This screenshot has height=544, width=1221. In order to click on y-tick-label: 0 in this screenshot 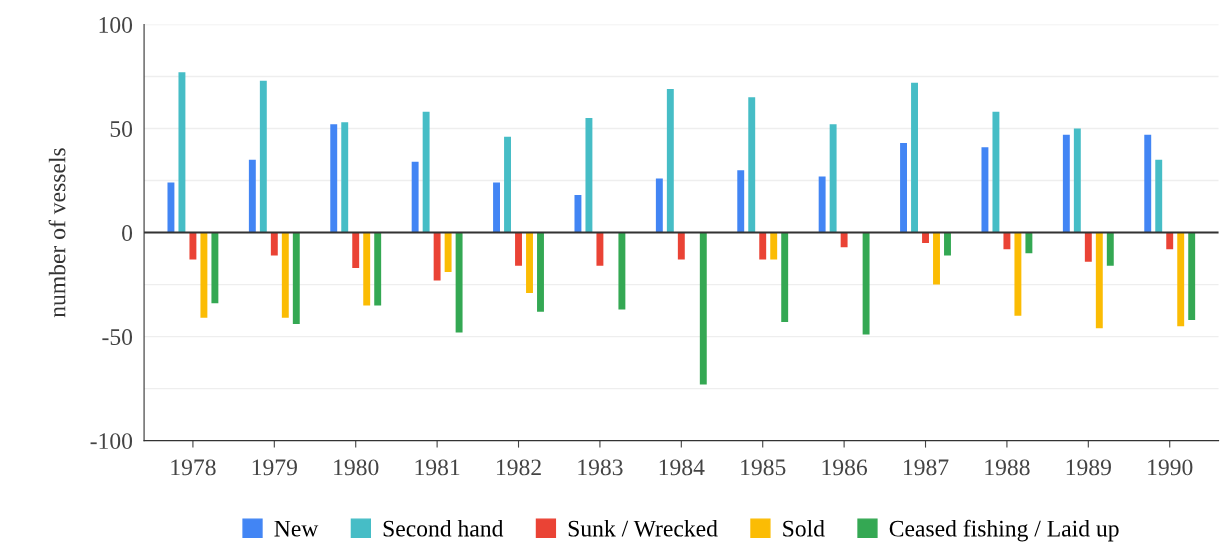, I will do `click(127, 233)`.